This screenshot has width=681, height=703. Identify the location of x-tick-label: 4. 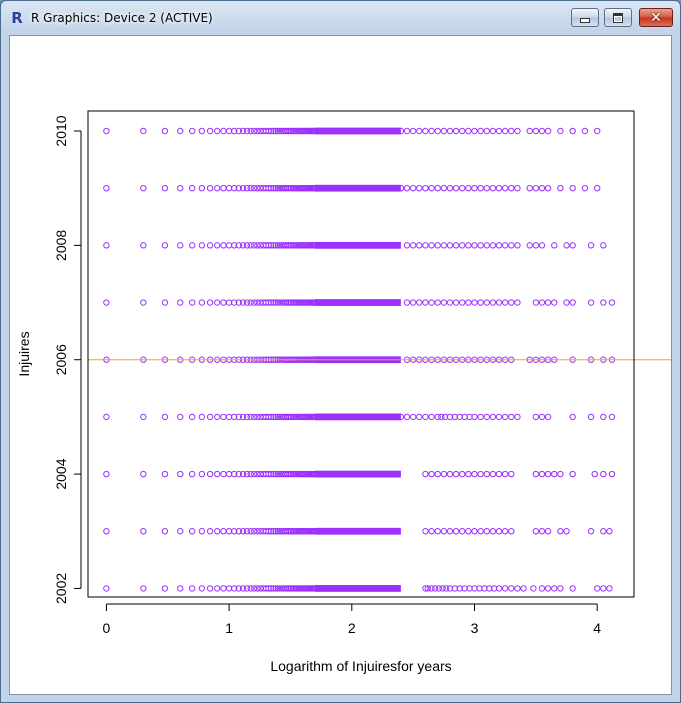
(597, 628).